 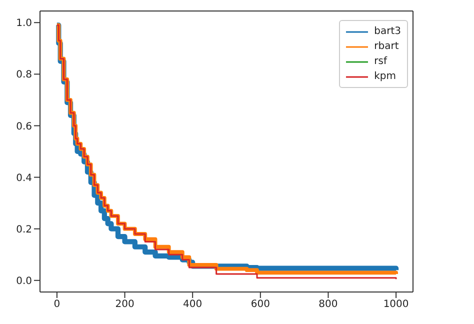 What do you see at coordinates (124, 304) in the screenshot?
I see `x-tick-label: 200` at bounding box center [124, 304].